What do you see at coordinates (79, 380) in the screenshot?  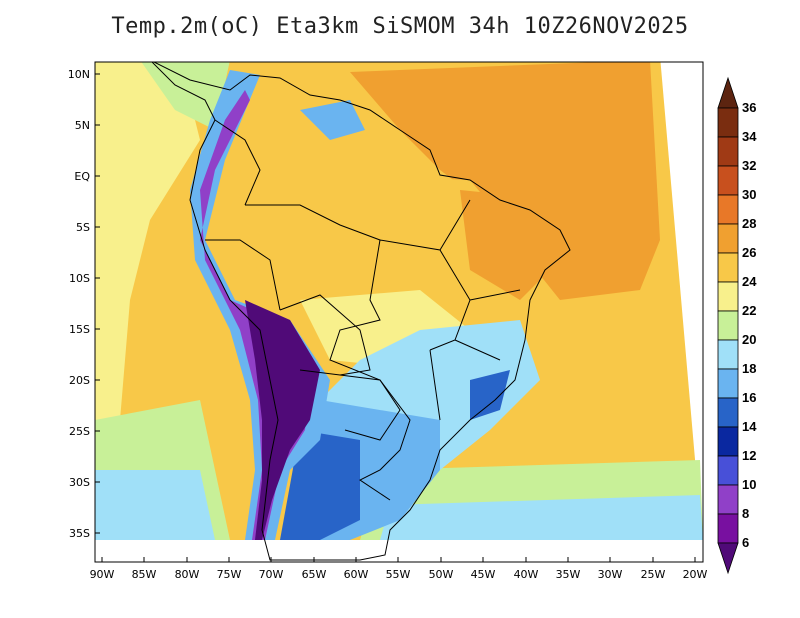 I see `lat-label: 20S` at bounding box center [79, 380].